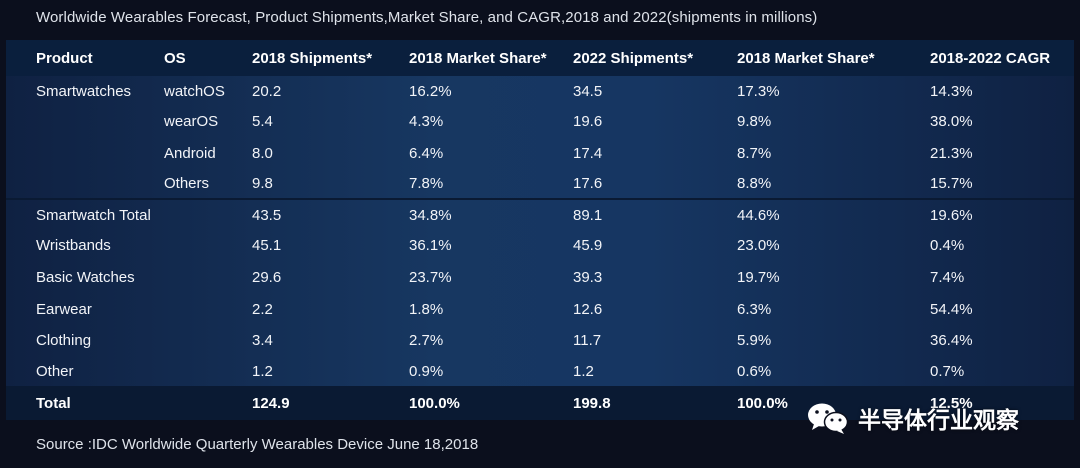 The width and height of the screenshot is (1080, 468). What do you see at coordinates (588, 153) in the screenshot?
I see `table-cell: 17.4` at bounding box center [588, 153].